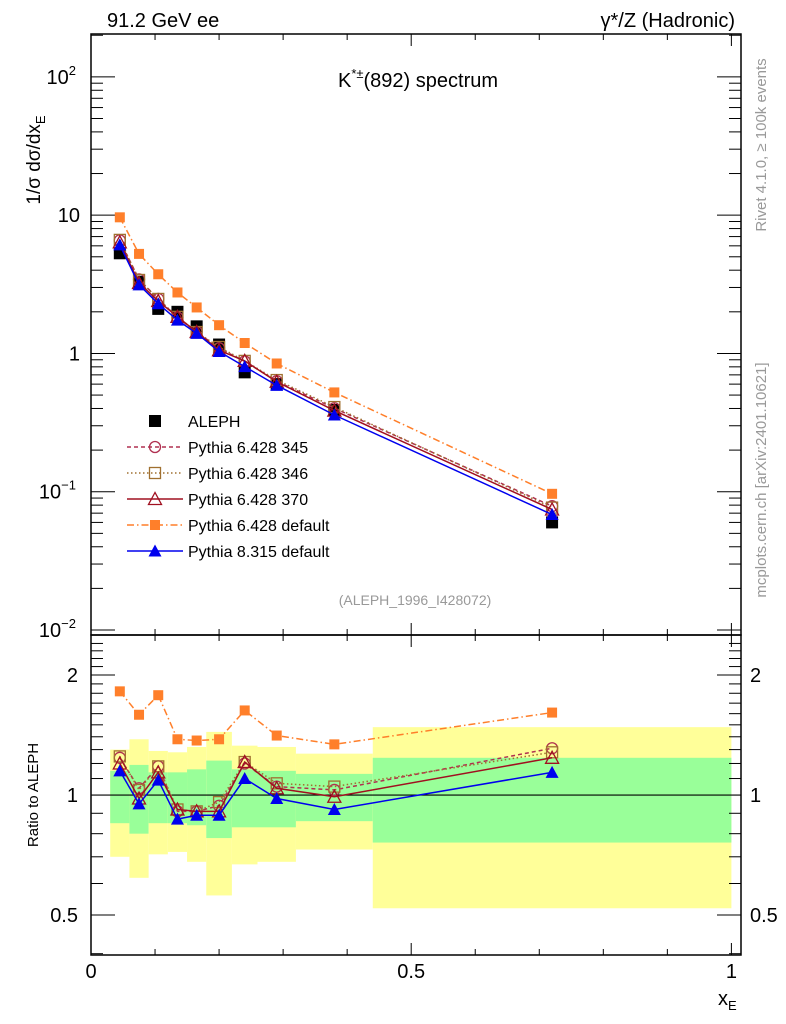  What do you see at coordinates (668, 21) in the screenshot?
I see `process-label: γ*/Z (Hadronic)` at bounding box center [668, 21].